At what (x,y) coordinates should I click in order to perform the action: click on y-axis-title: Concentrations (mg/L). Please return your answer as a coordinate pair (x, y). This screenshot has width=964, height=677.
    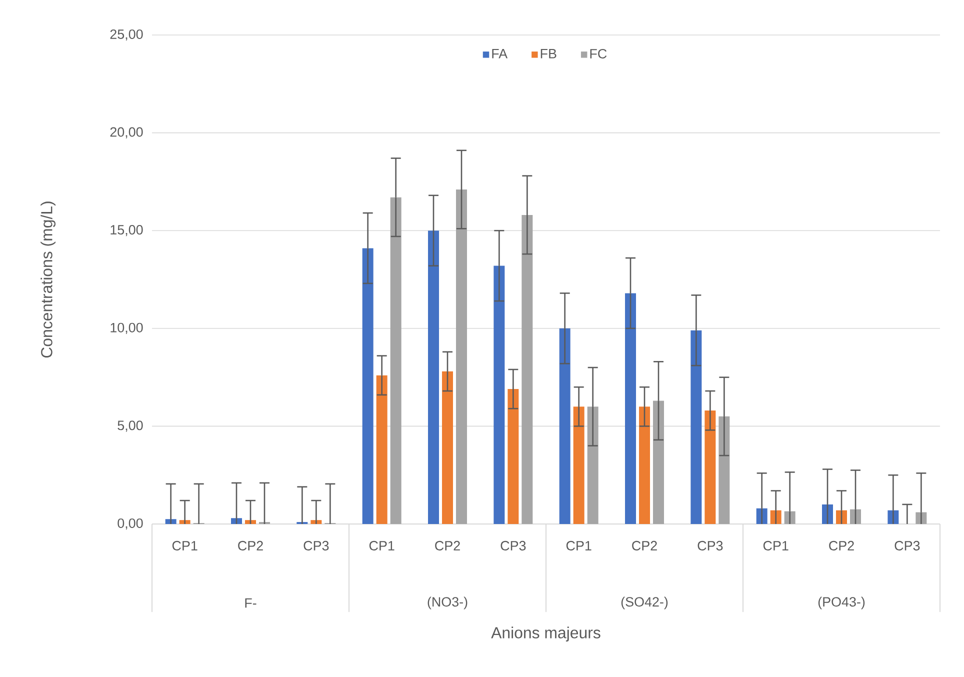
    Looking at the image, I should click on (48, 280).